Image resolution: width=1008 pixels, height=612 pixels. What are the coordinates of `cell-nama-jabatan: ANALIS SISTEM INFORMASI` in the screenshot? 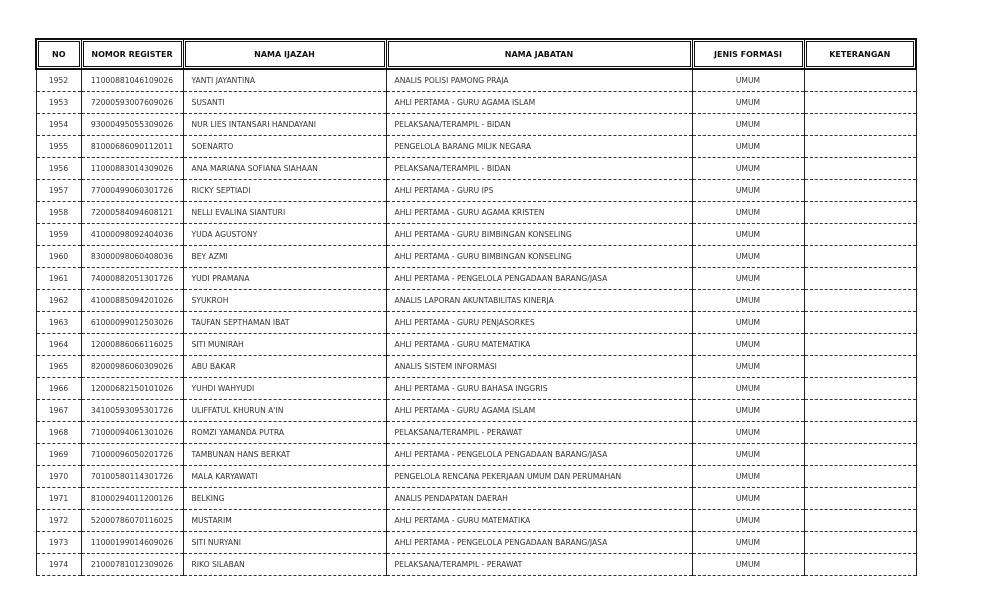 It's located at (539, 366).